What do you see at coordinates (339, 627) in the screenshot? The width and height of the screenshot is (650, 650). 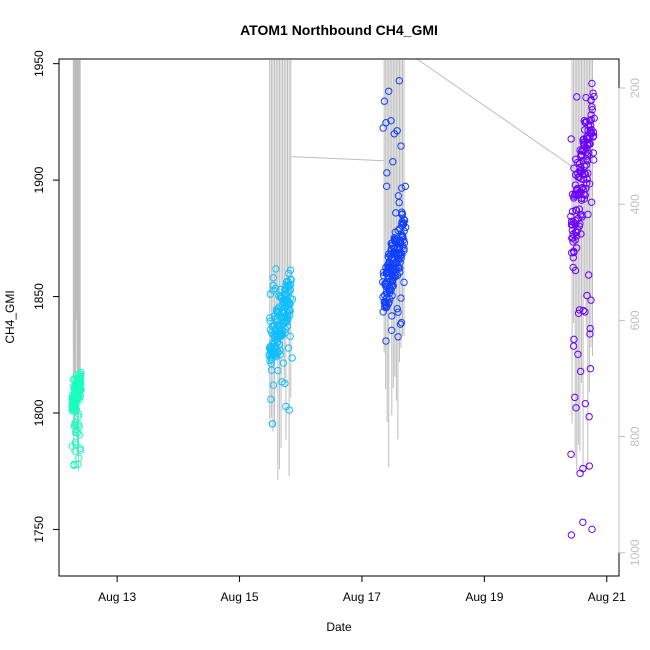 I see `x-axis-label: Date` at bounding box center [339, 627].